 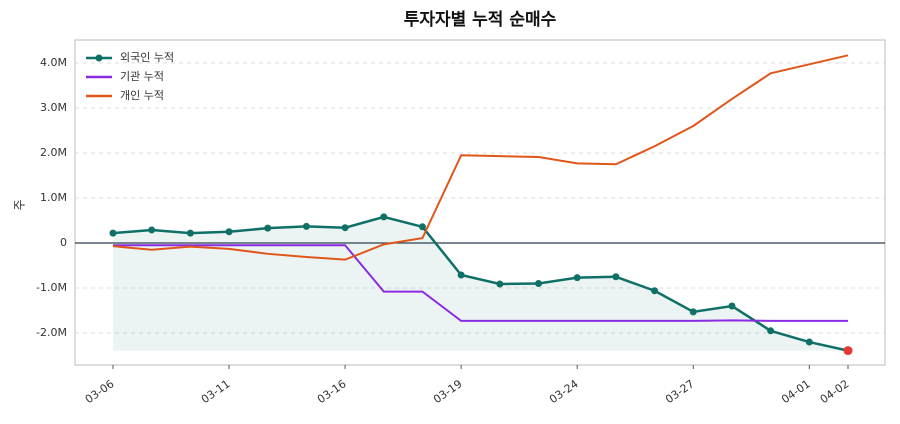 I want to click on legend-label: 외국인 누적, so click(x=147, y=57).